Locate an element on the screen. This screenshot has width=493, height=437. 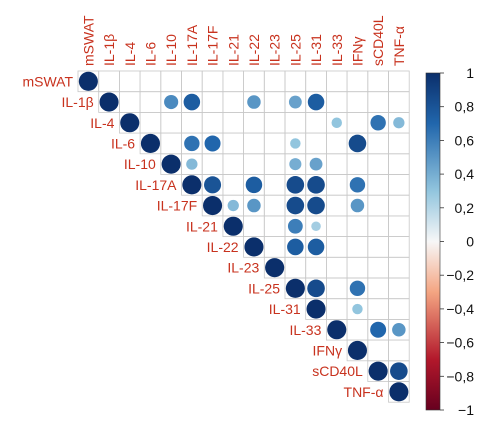
colorbar-tick-label: −1 is located at coordinates (466, 410).